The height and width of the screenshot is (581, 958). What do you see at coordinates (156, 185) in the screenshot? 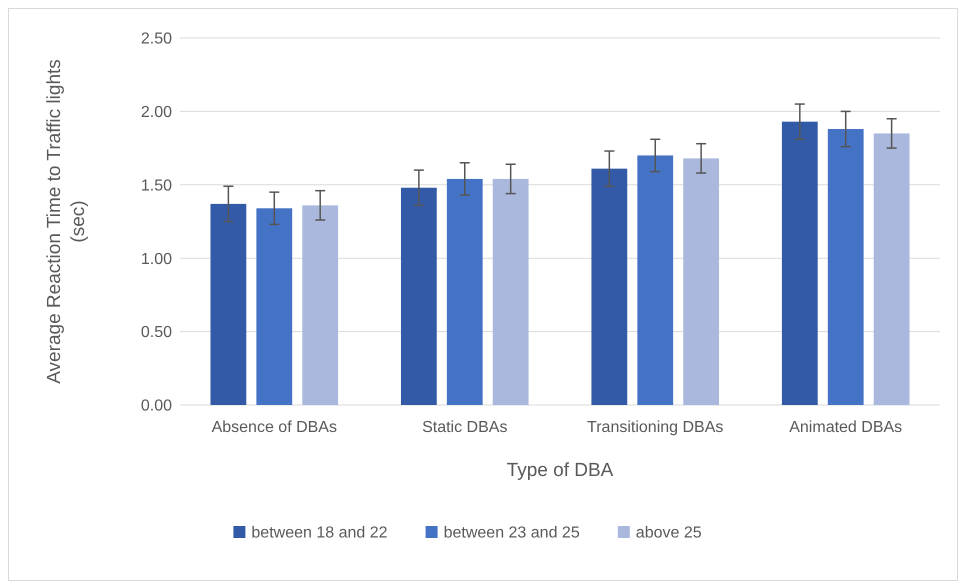
I see `y-tick-label: 1.50` at bounding box center [156, 185].